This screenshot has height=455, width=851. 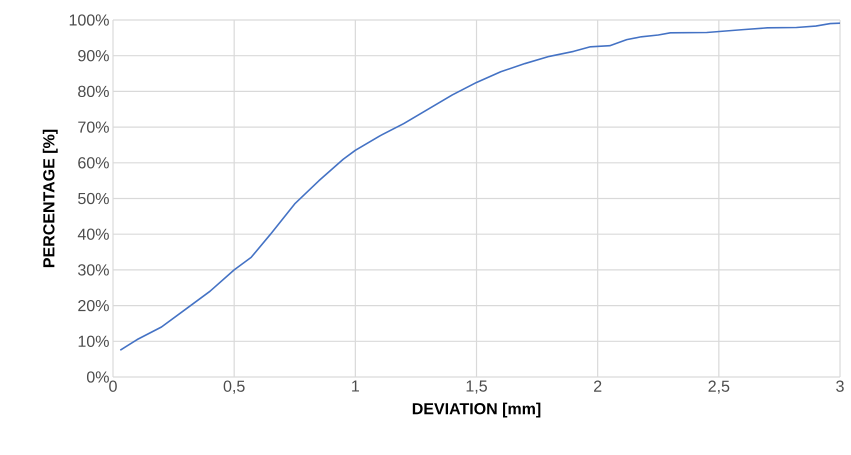 I want to click on x-tick-label: 1, so click(x=355, y=386).